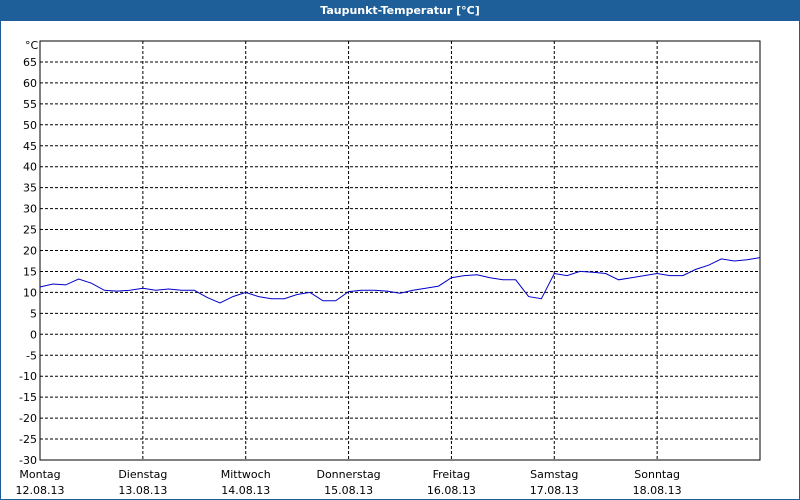 The height and width of the screenshot is (500, 800). Describe the element at coordinates (28, 439) in the screenshot. I see `y-tick-label: -25` at that location.